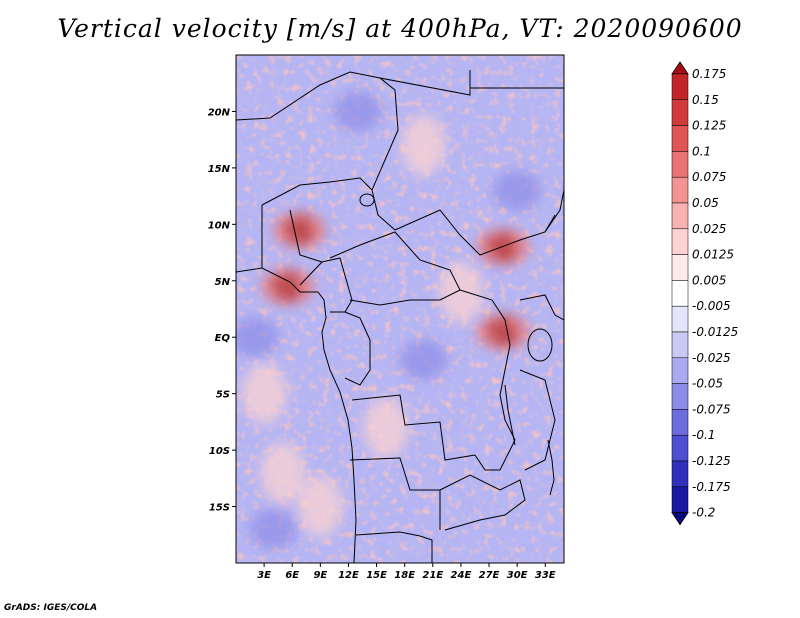 The height and width of the screenshot is (618, 800). I want to click on colorbar-level-label: -0.0125, so click(715, 332).